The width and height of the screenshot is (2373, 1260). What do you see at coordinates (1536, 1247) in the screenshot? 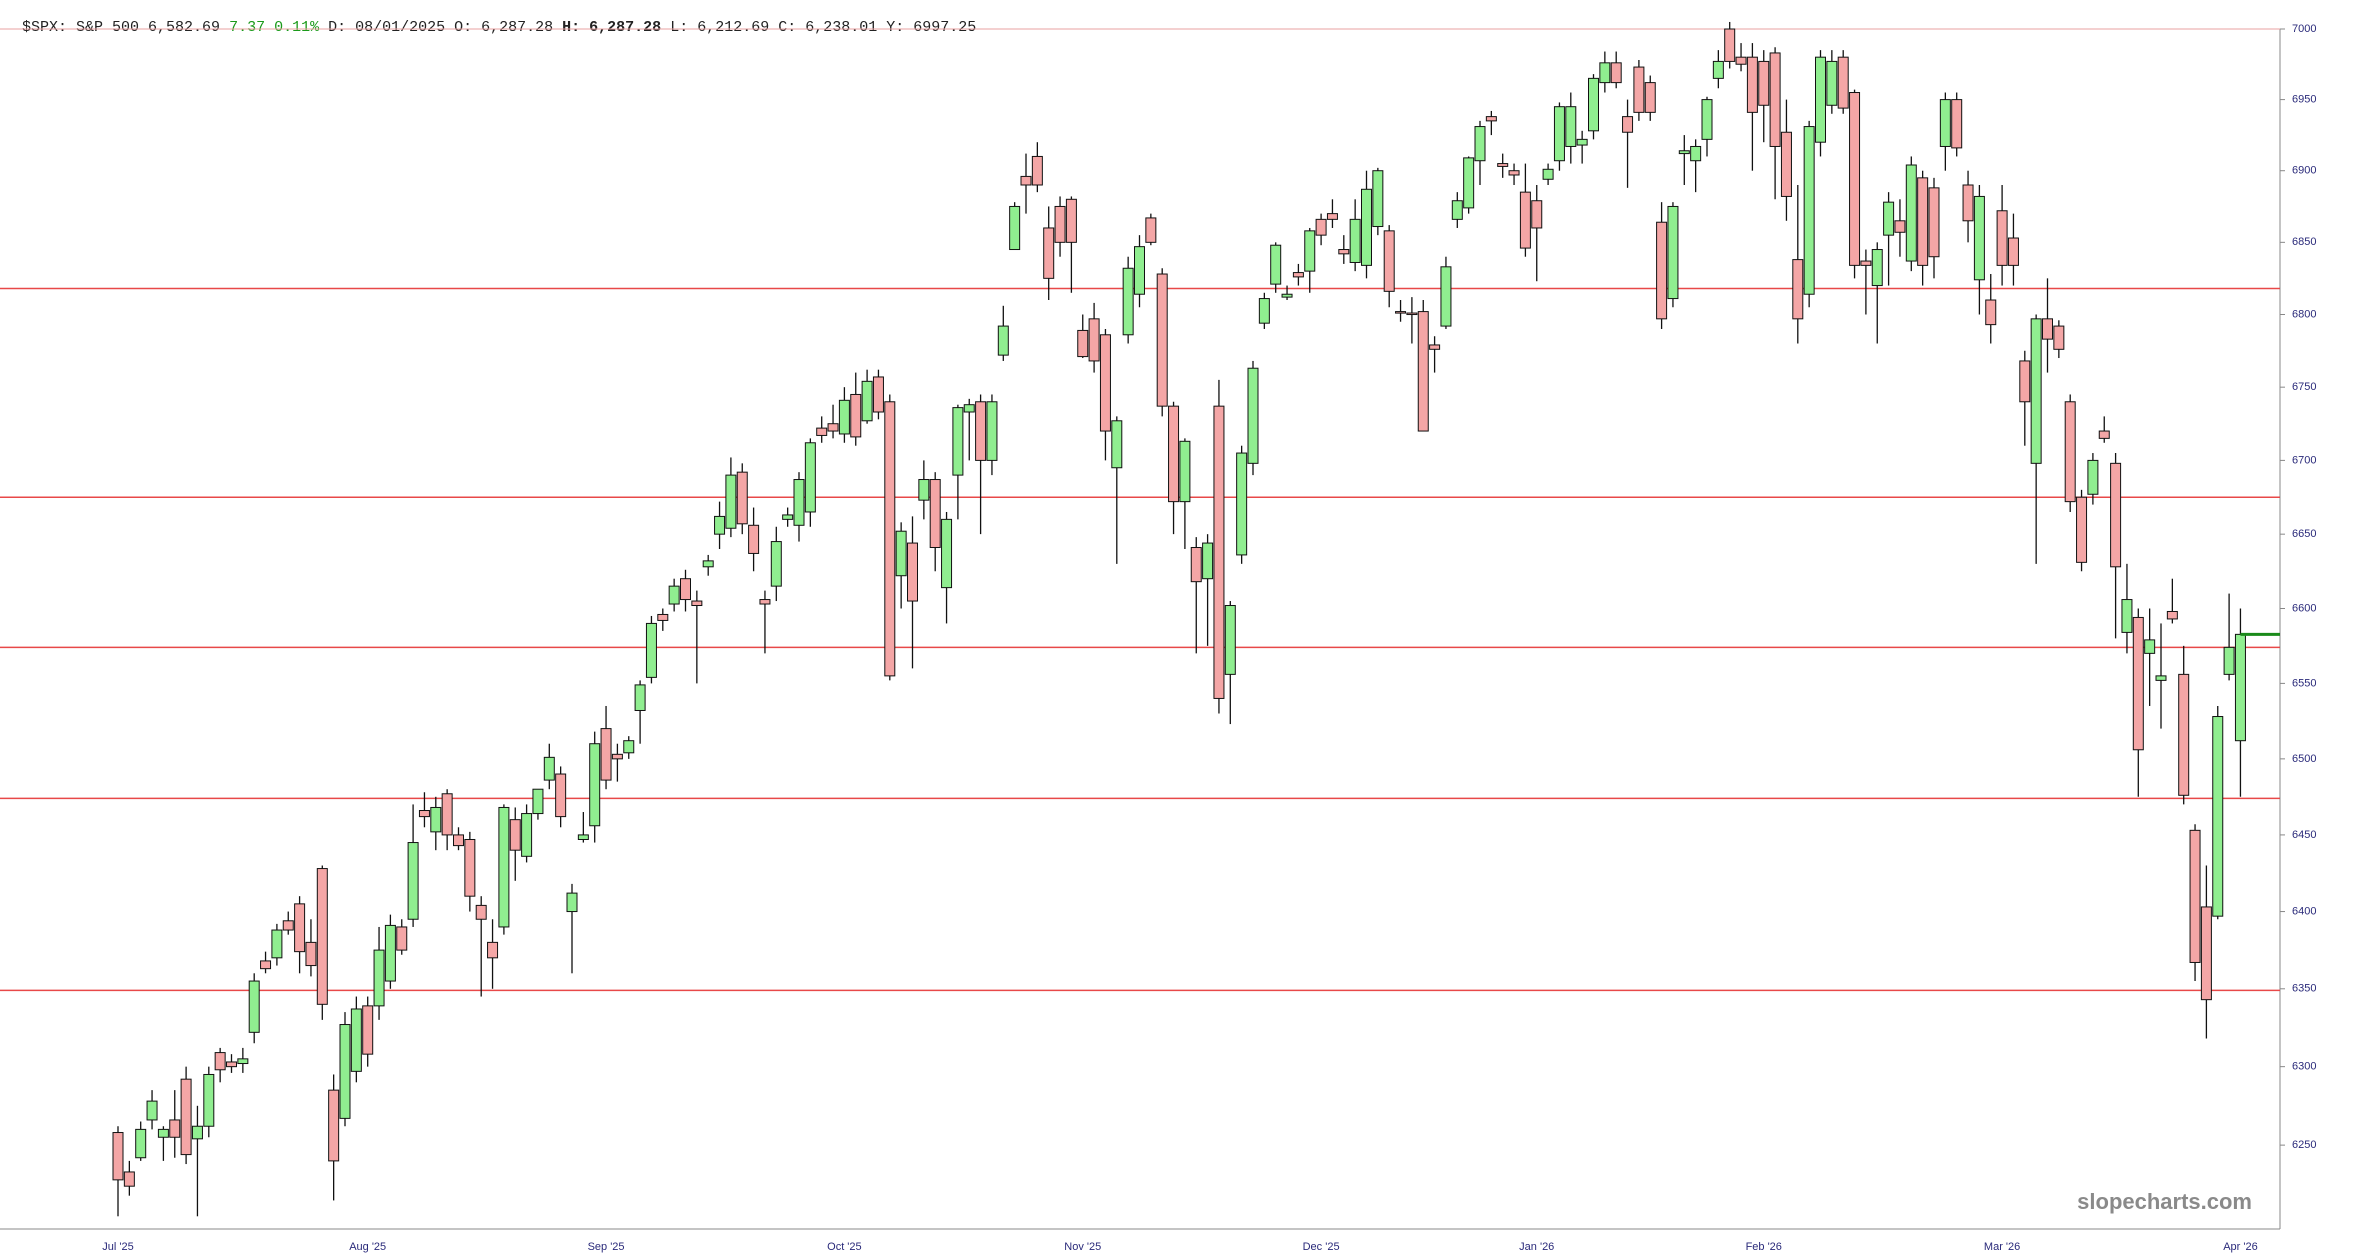
I see `x-tick-label: Jan '26` at bounding box center [1536, 1247].